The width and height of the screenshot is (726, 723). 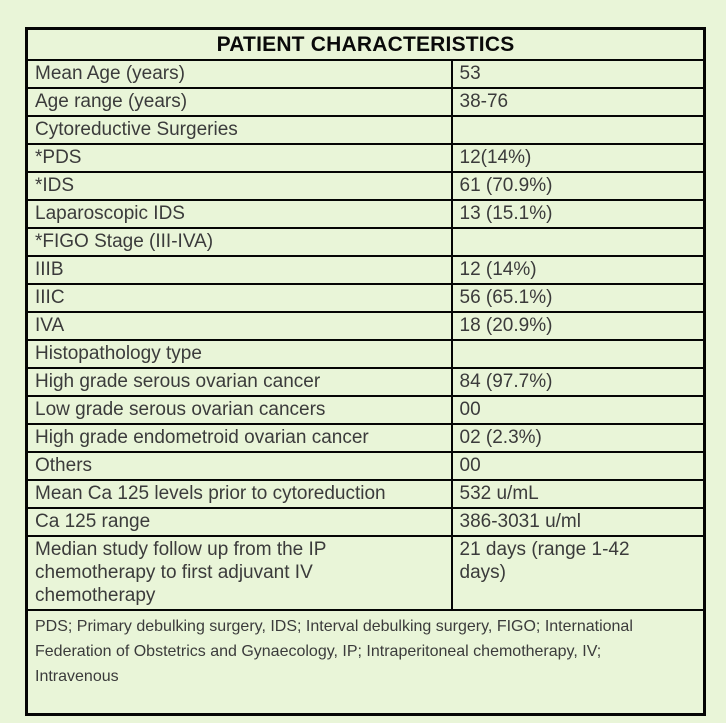 What do you see at coordinates (239, 298) in the screenshot?
I see `row-label: IIIC` at bounding box center [239, 298].